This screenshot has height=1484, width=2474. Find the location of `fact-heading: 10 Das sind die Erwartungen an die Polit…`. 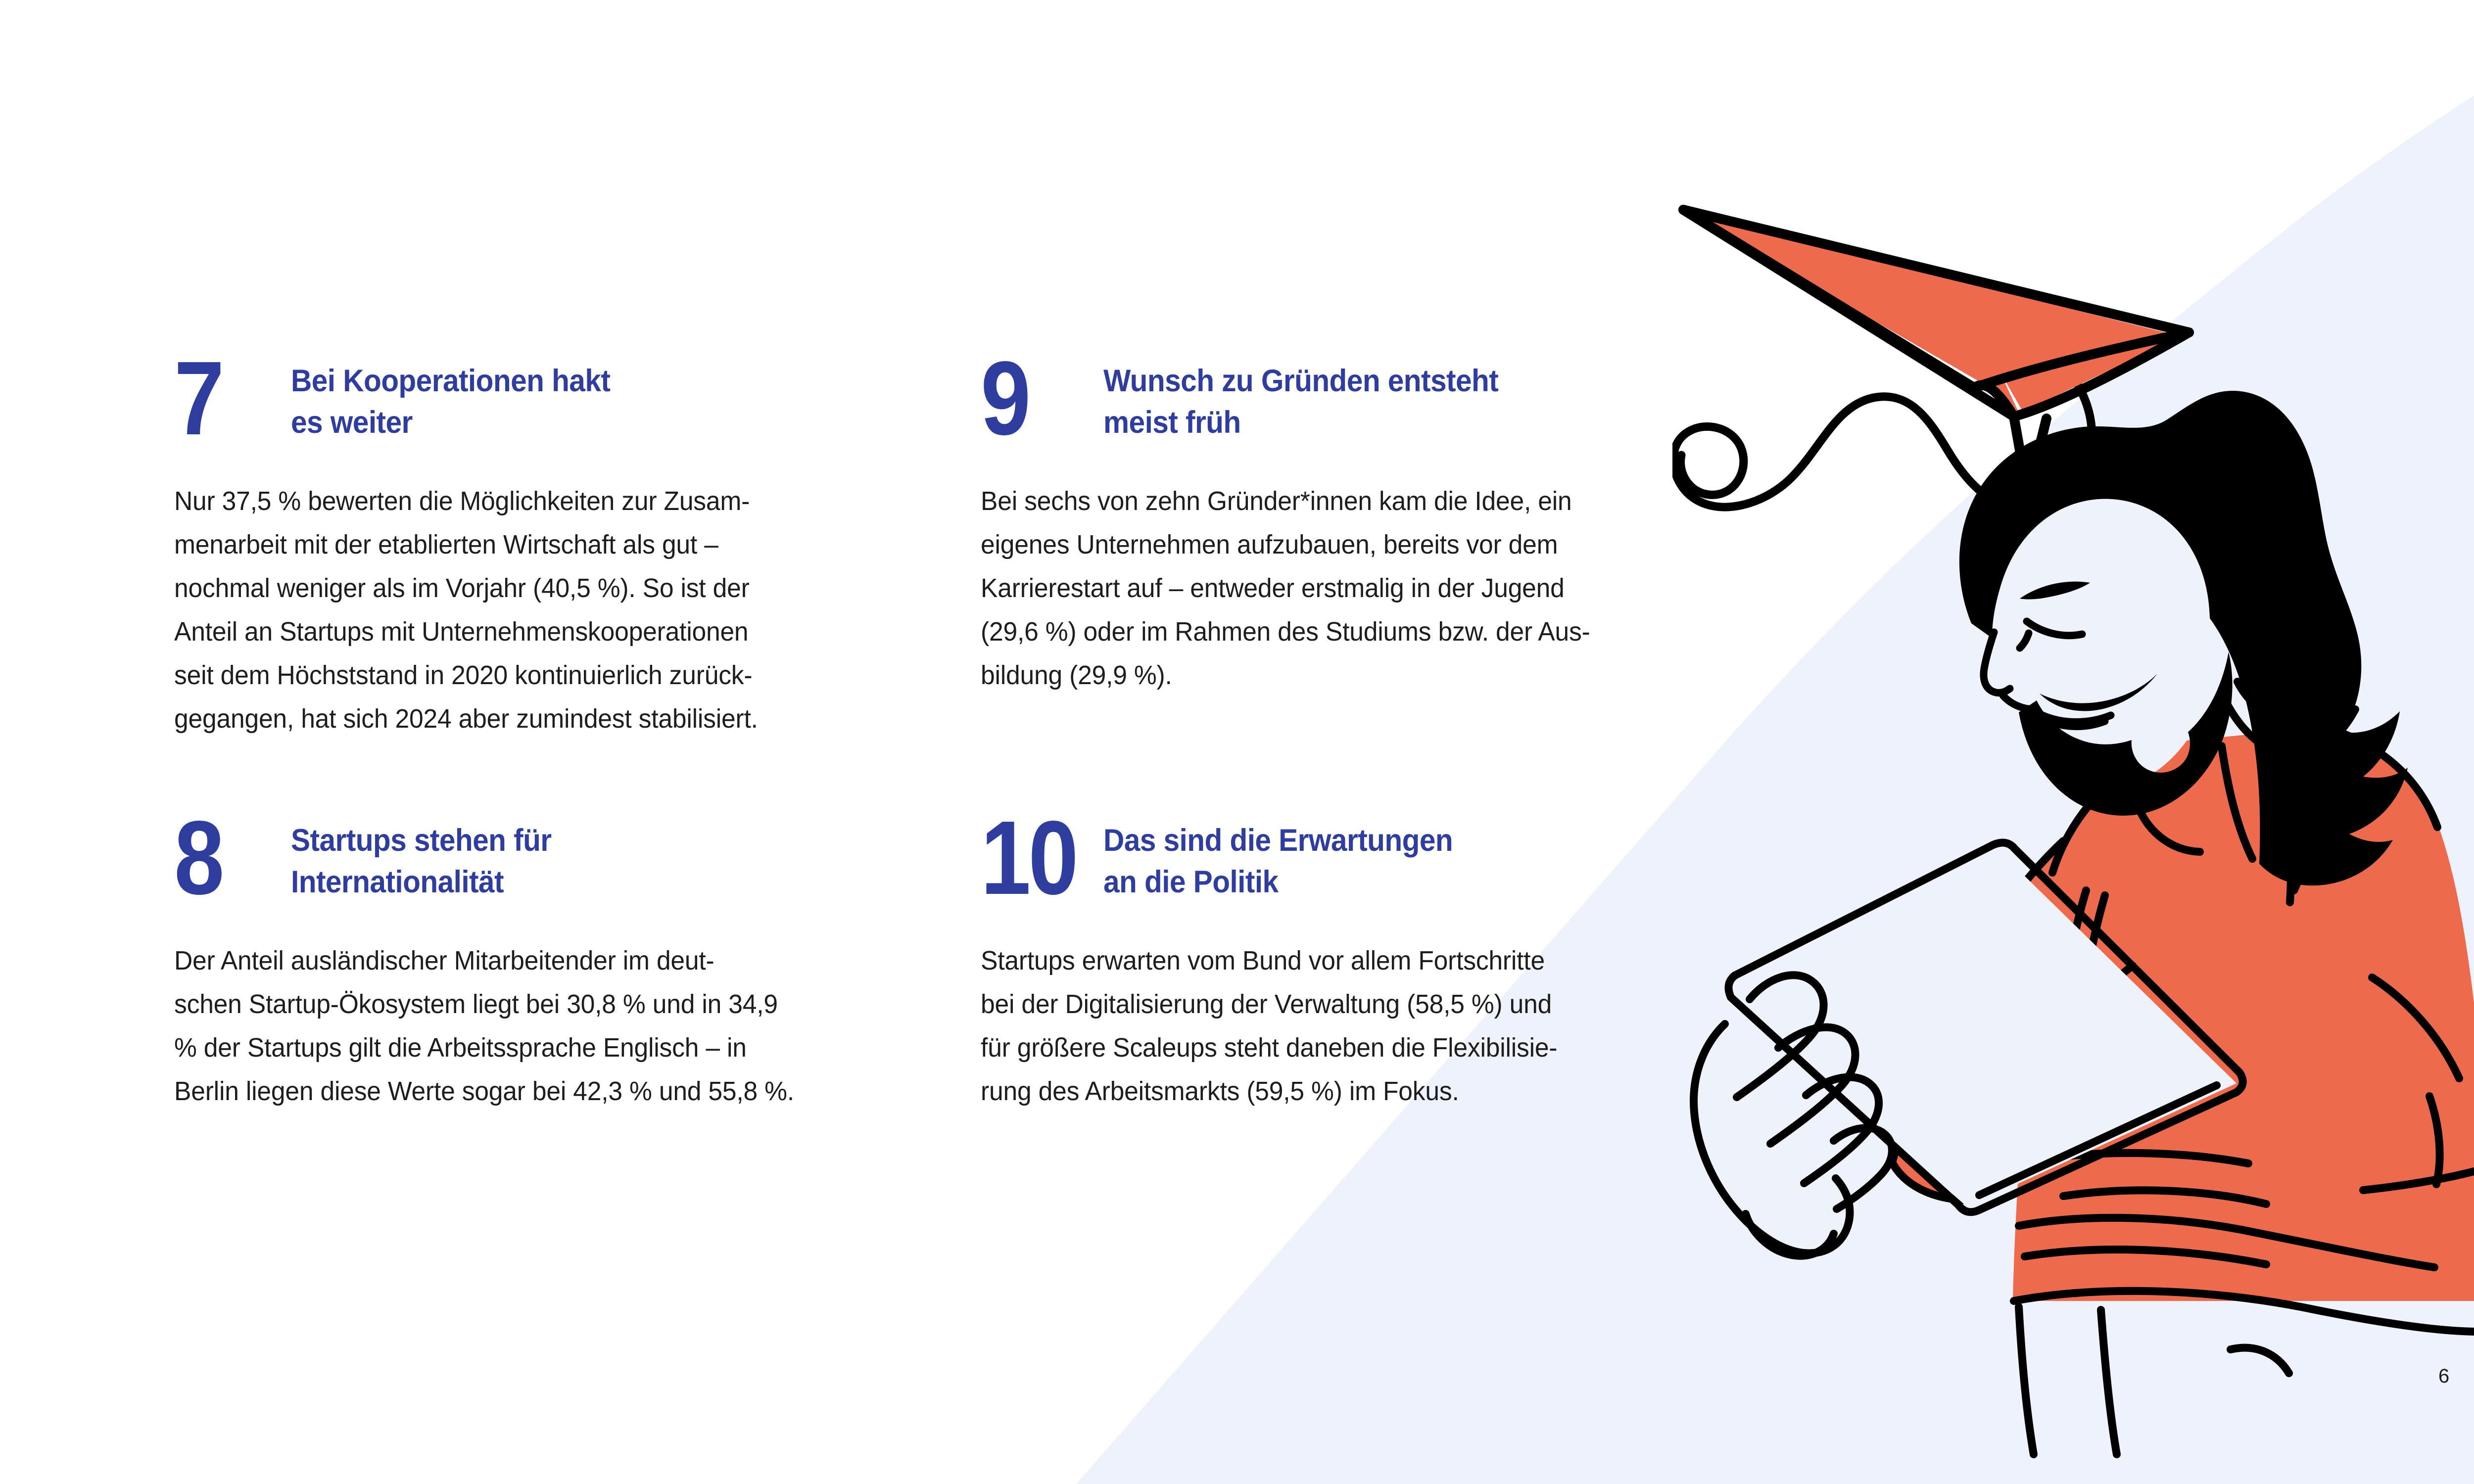

fact-heading: 10 Das sind die Erwartungen an die Polit… is located at coordinates (1347, 857).